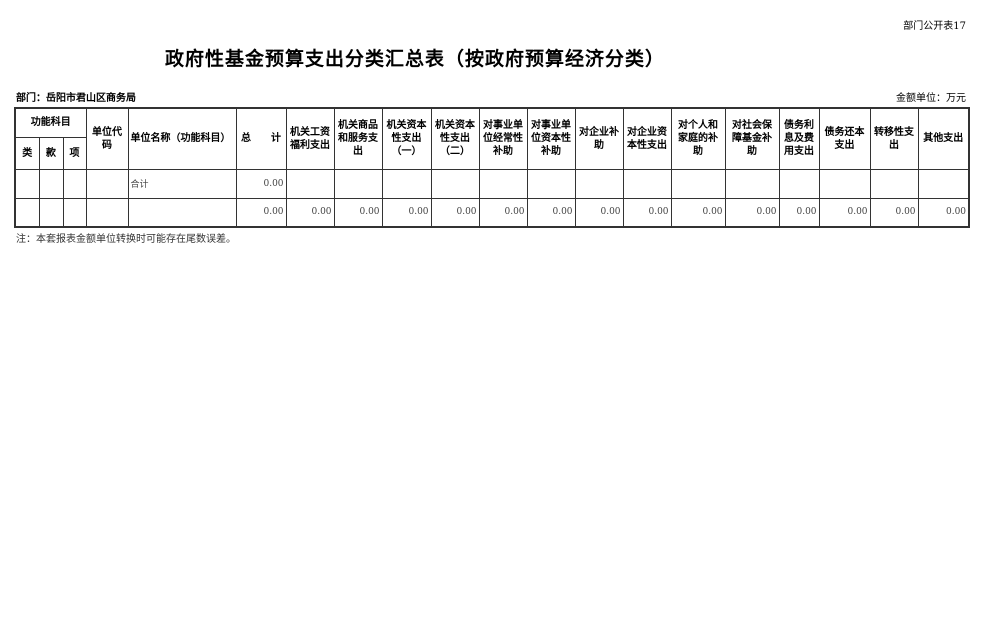 The height and width of the screenshot is (635, 1000). I want to click on header-column: 转移性支出, so click(894, 138).